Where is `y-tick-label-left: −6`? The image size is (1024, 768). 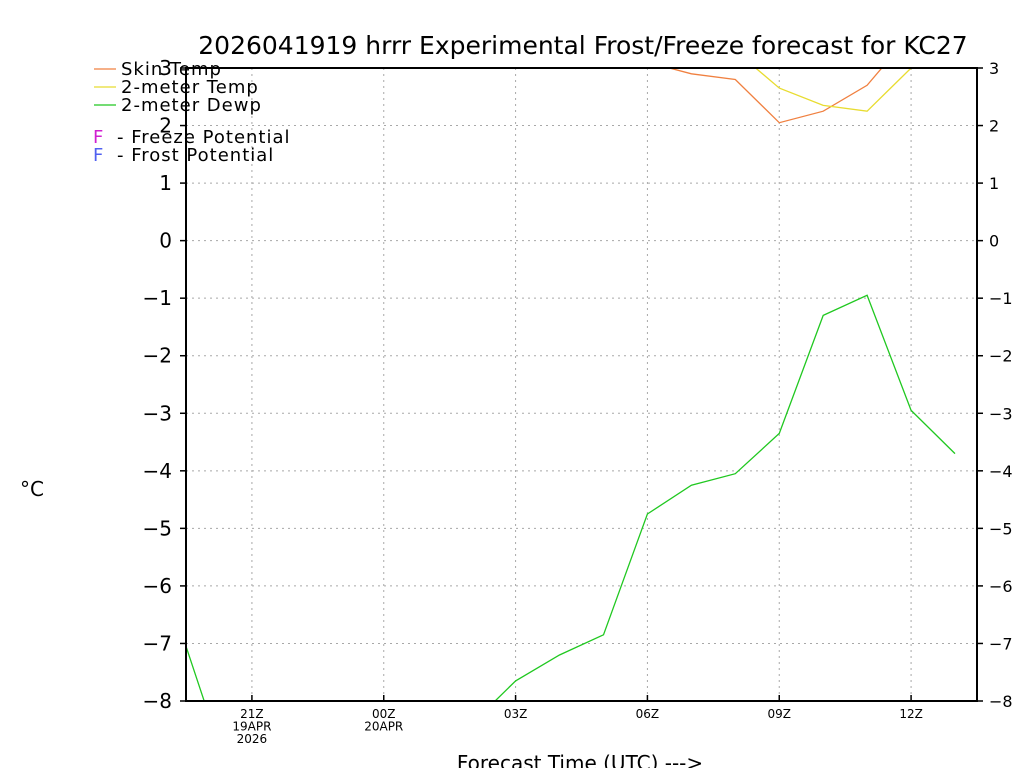
y-tick-label-left: −6 is located at coordinates (157, 586).